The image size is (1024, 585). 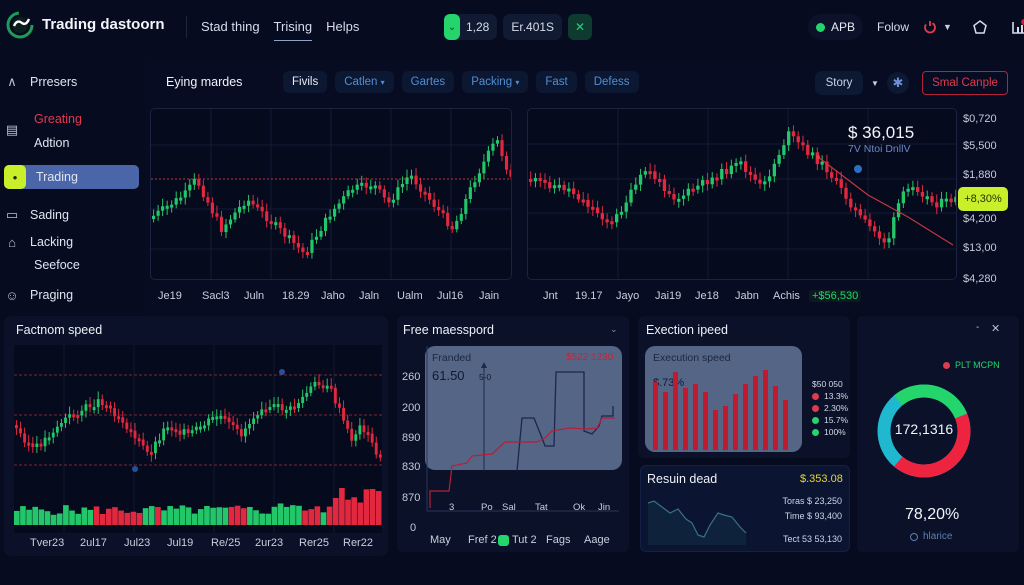 What do you see at coordinates (410, 296) in the screenshot?
I see `x-tick: Ualm` at bounding box center [410, 296].